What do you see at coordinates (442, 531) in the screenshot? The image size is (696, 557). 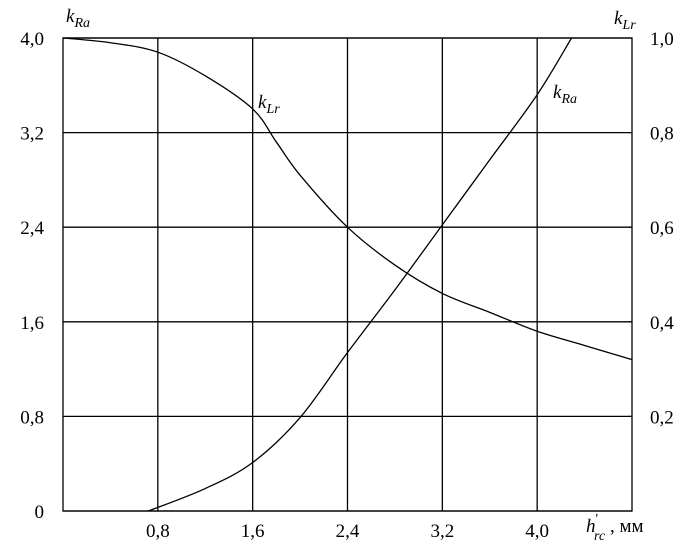 I see `x-tick-label: 3,2` at bounding box center [442, 531].